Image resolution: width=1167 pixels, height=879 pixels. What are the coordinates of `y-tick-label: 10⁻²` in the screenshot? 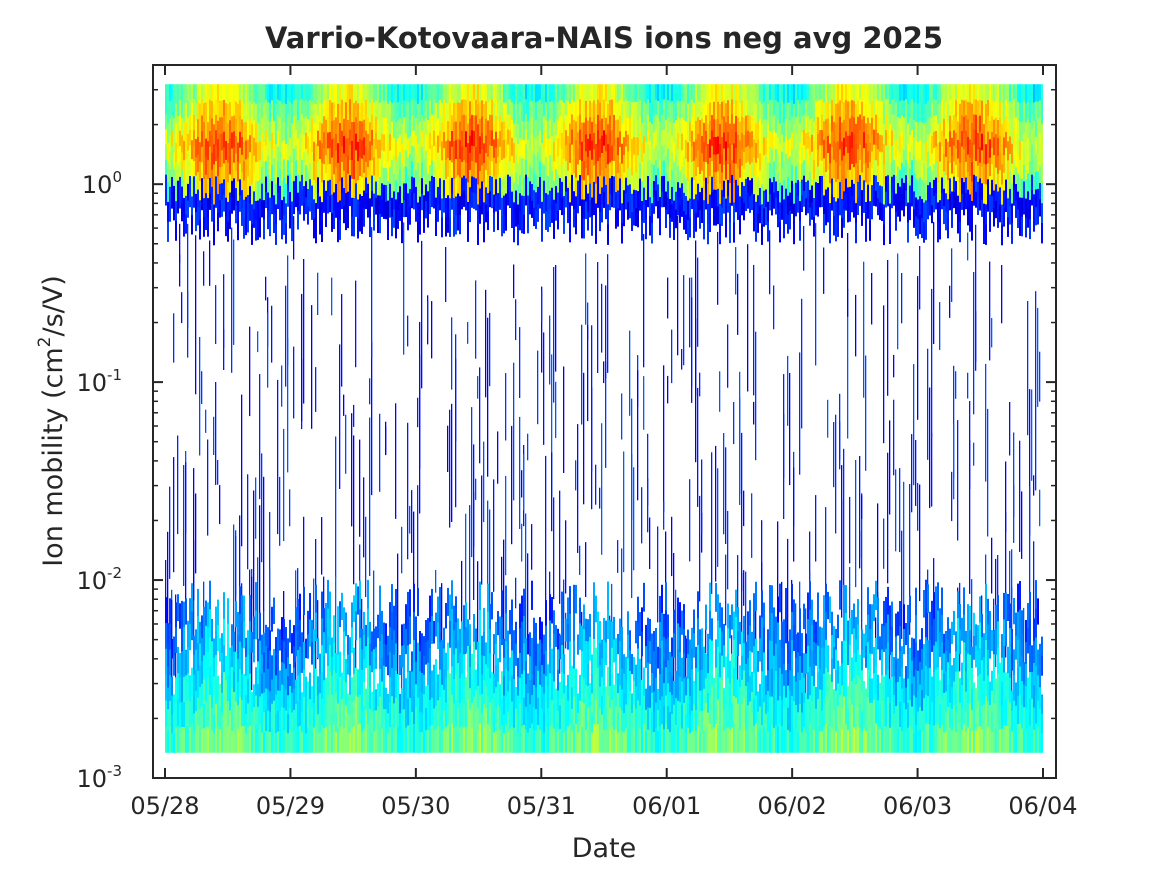 It's located at (99, 579).